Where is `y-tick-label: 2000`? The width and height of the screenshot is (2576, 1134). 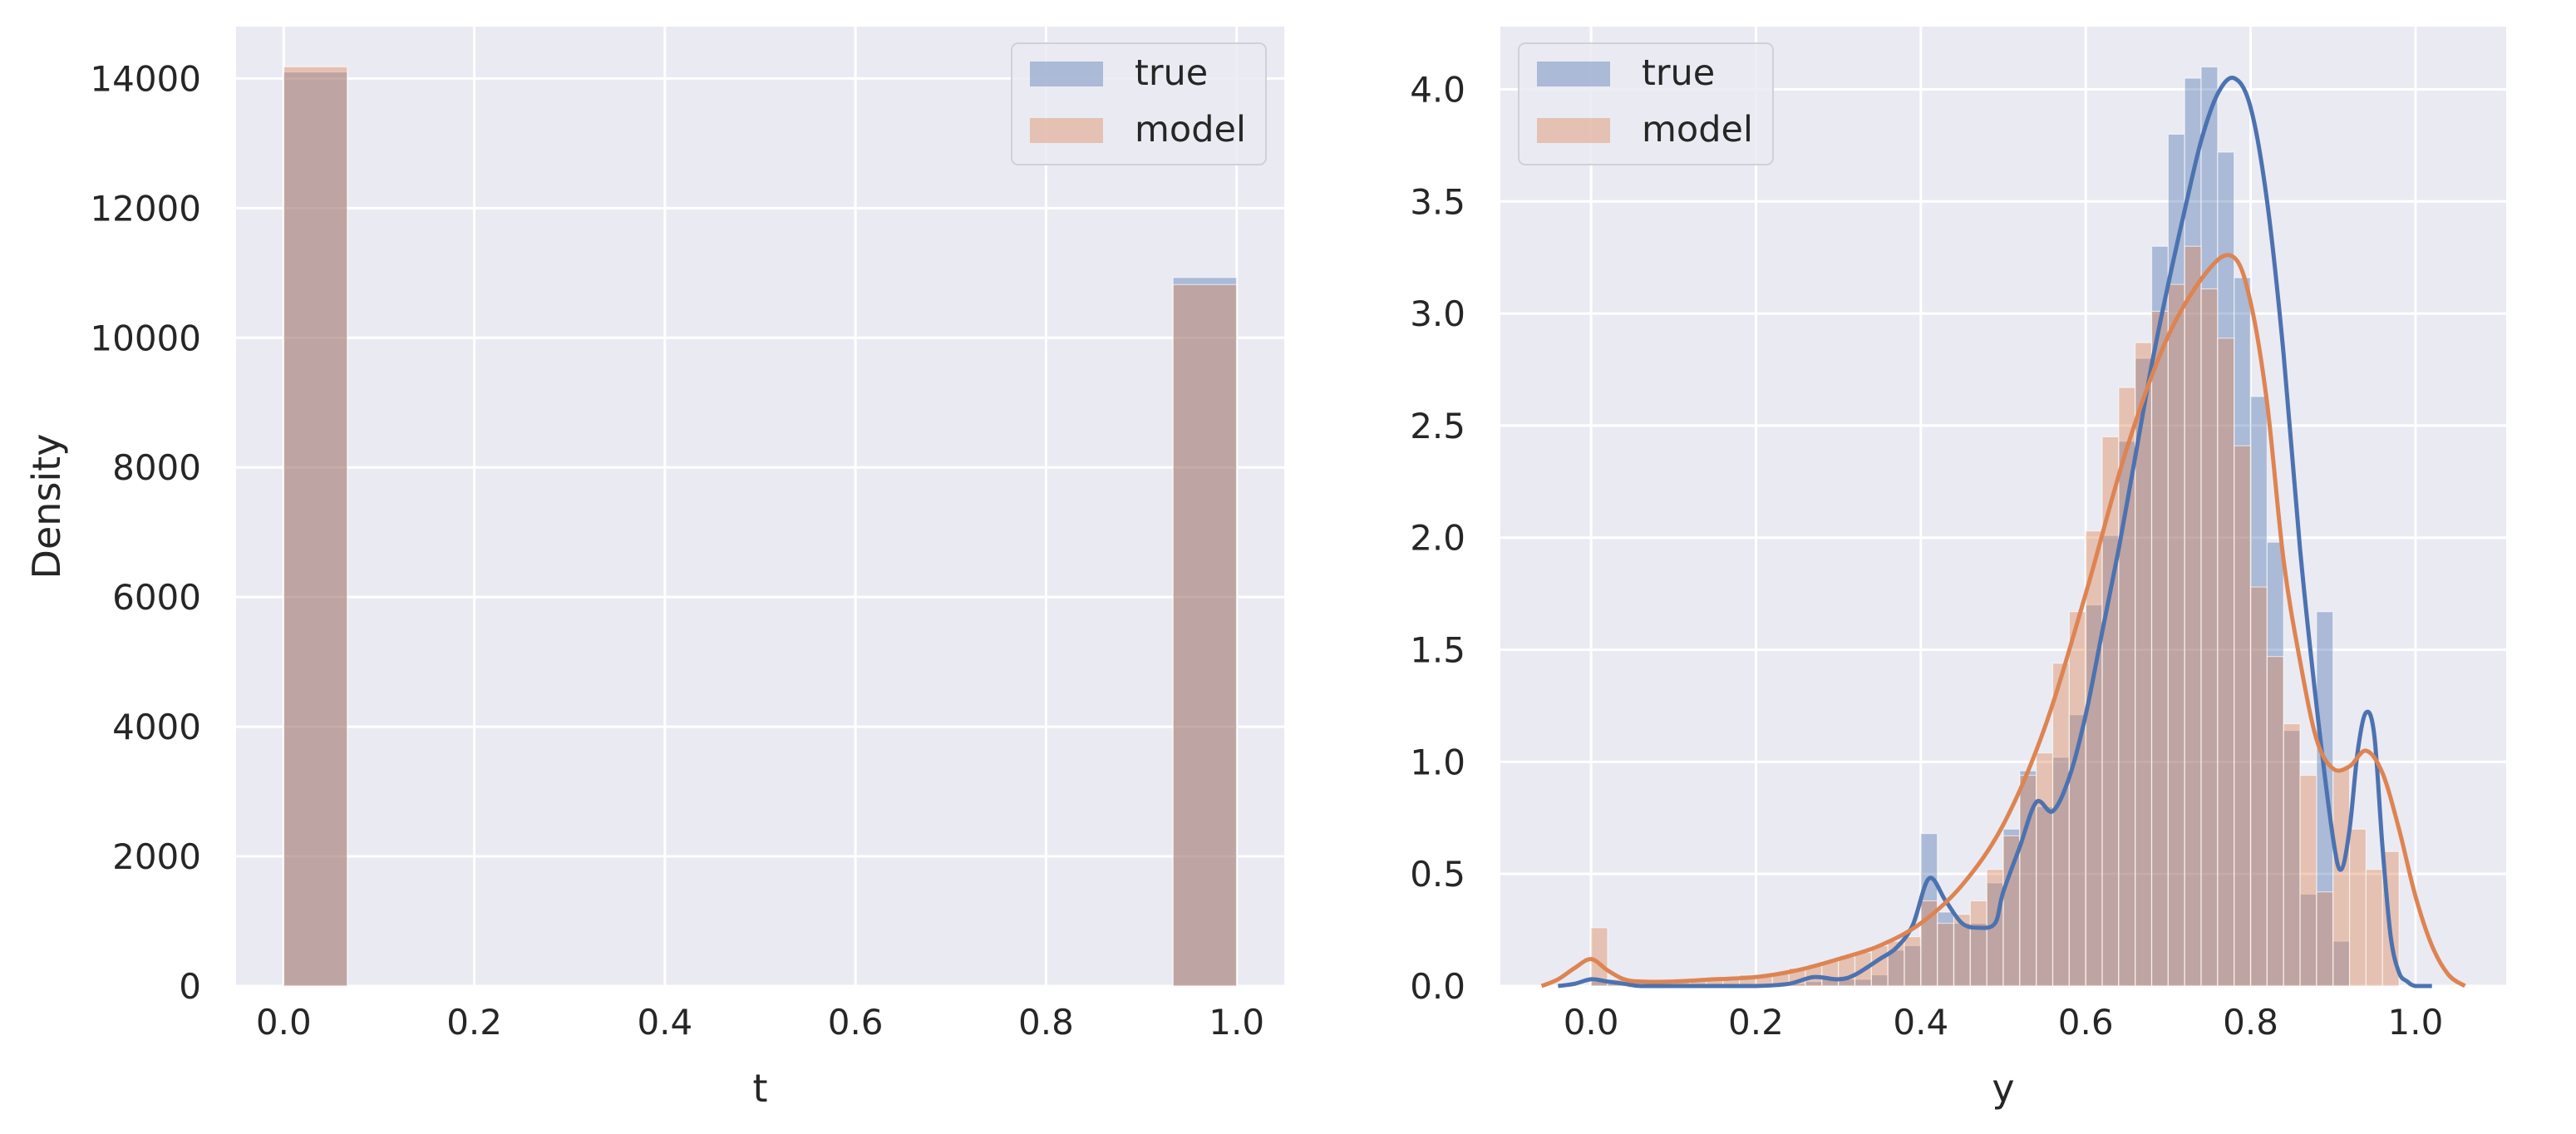 y-tick-label: 2000 is located at coordinates (156, 857).